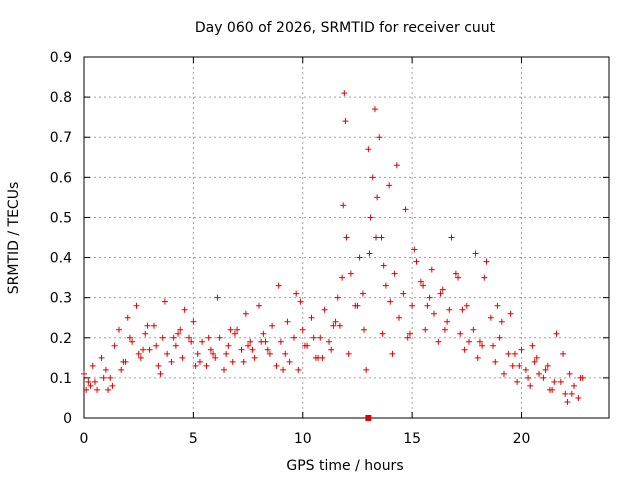 This screenshot has width=640, height=480. Describe the element at coordinates (303, 439) in the screenshot. I see `x-tick-label: 10` at that location.